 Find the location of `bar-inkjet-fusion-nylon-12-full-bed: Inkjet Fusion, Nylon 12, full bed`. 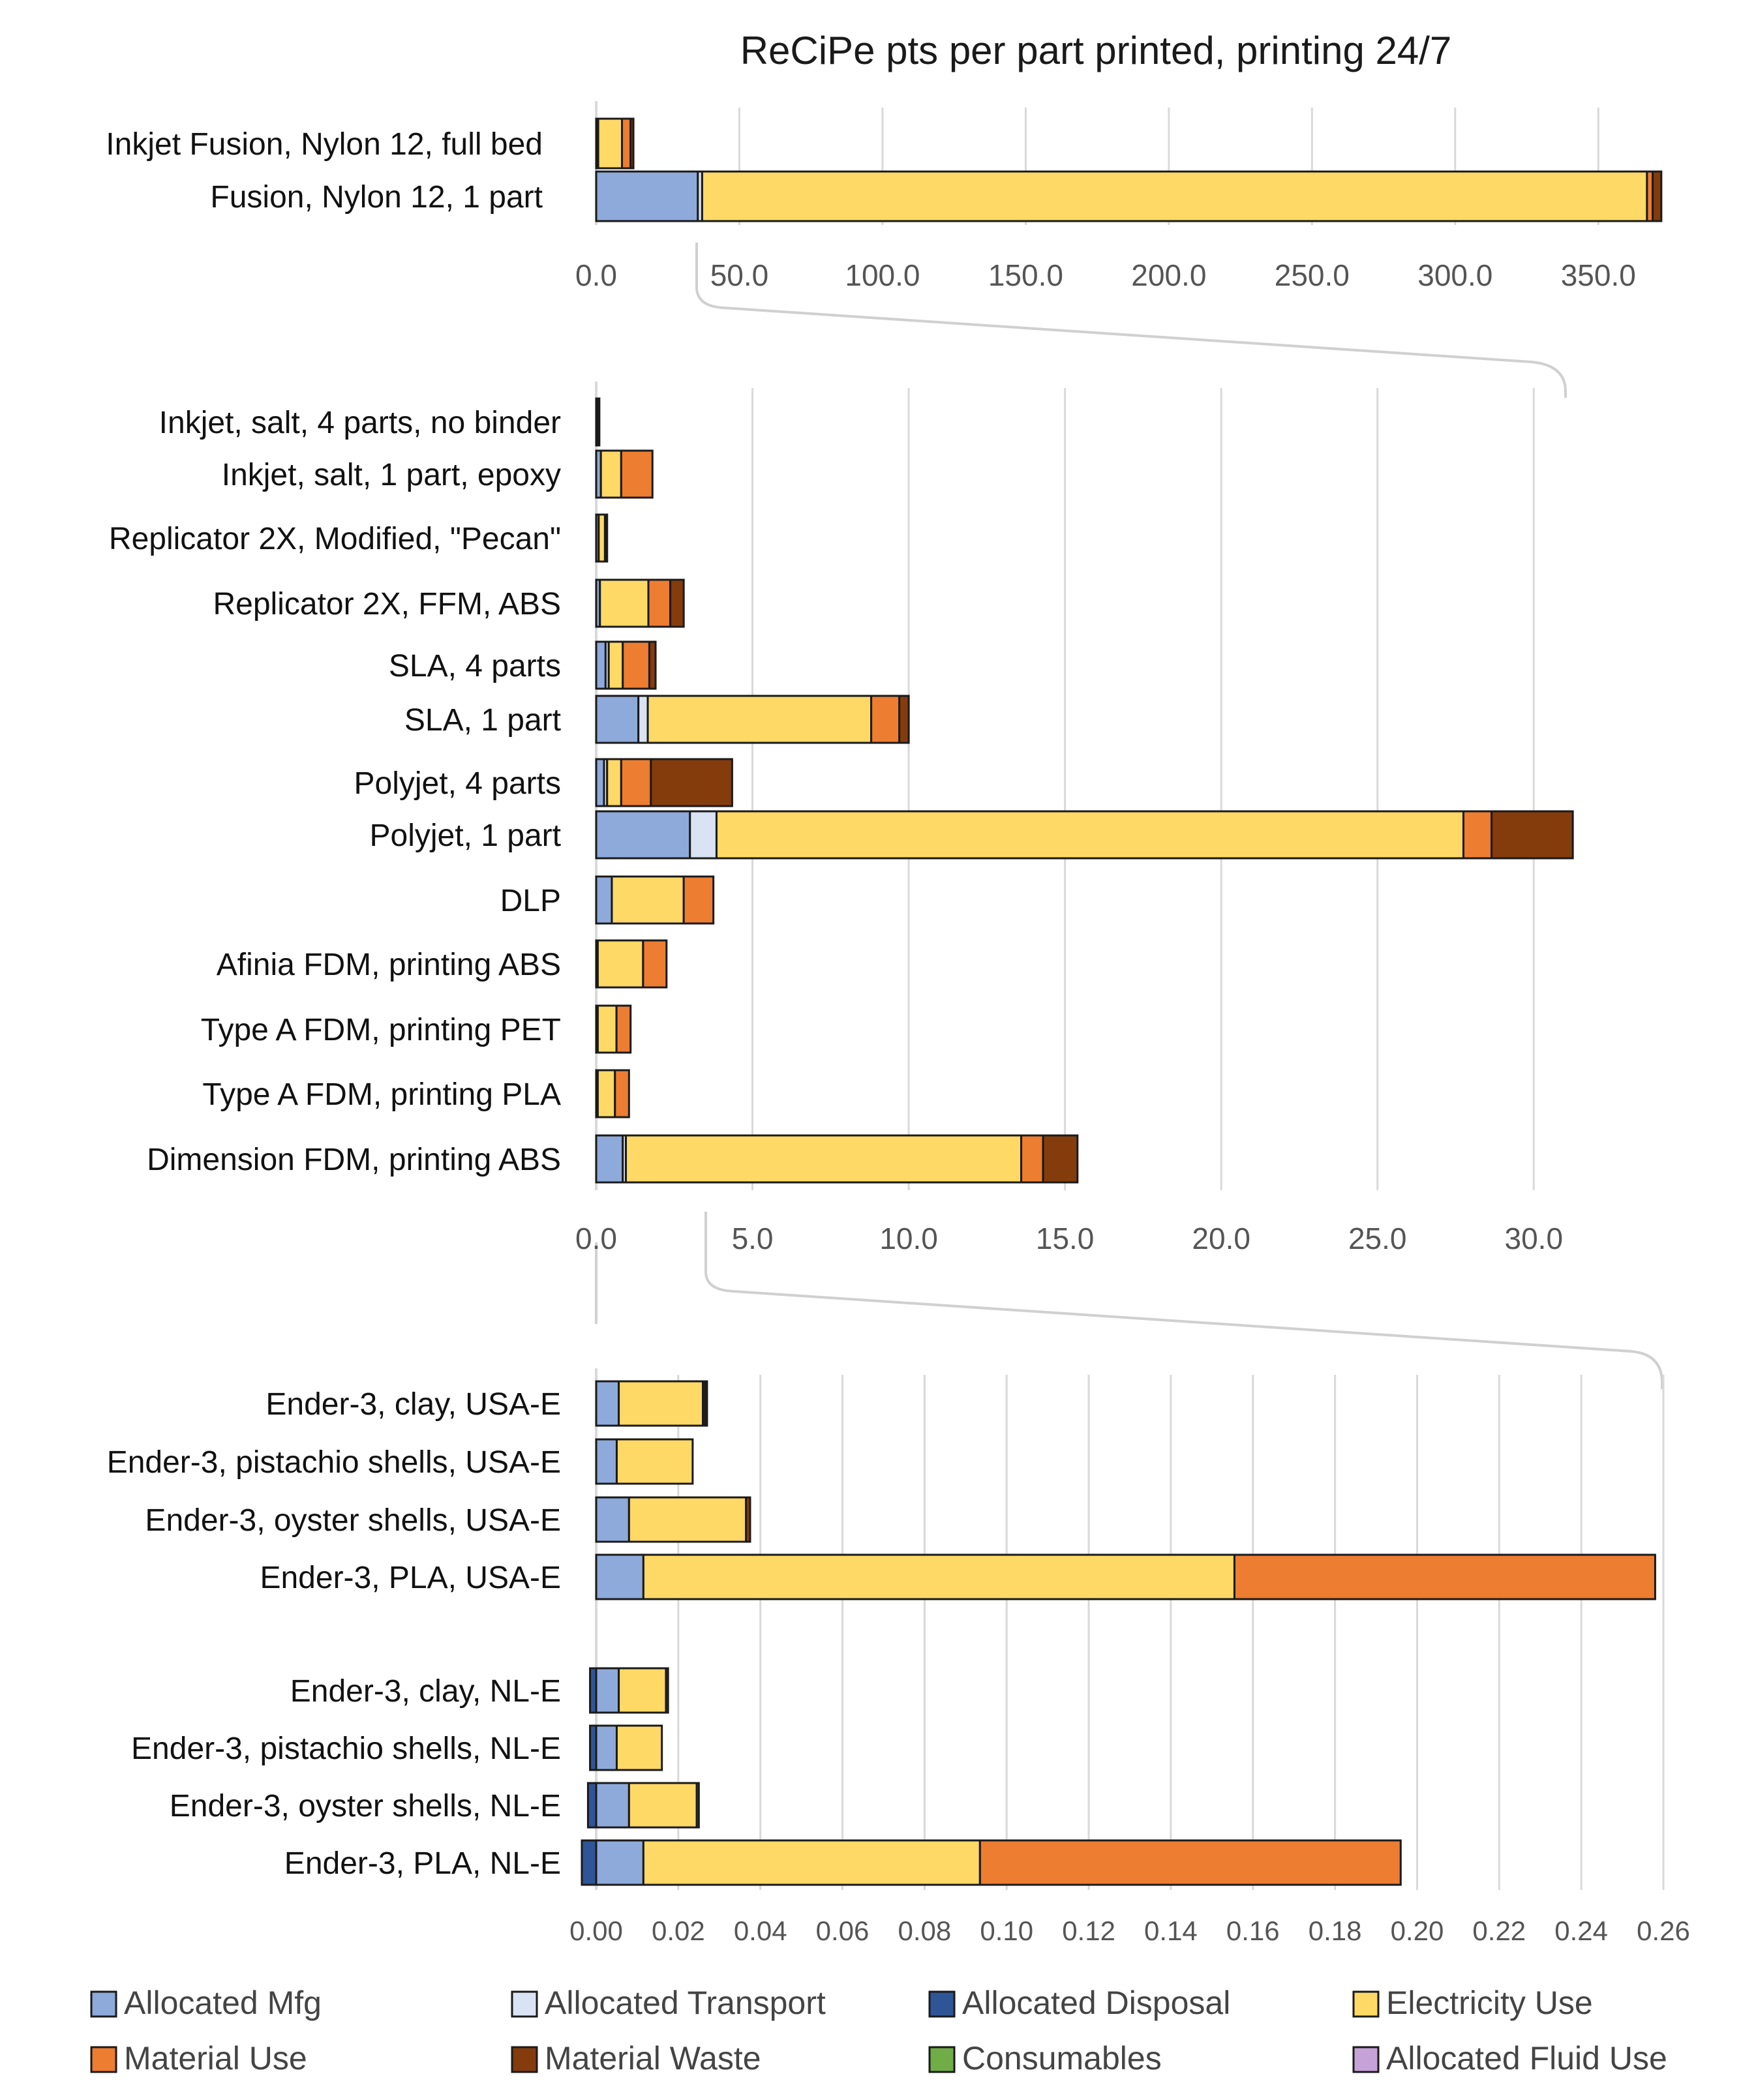

bar-inkjet-fusion-nylon-12-full-bed: Inkjet Fusion, Nylon 12, full bed is located at coordinates (370, 144).